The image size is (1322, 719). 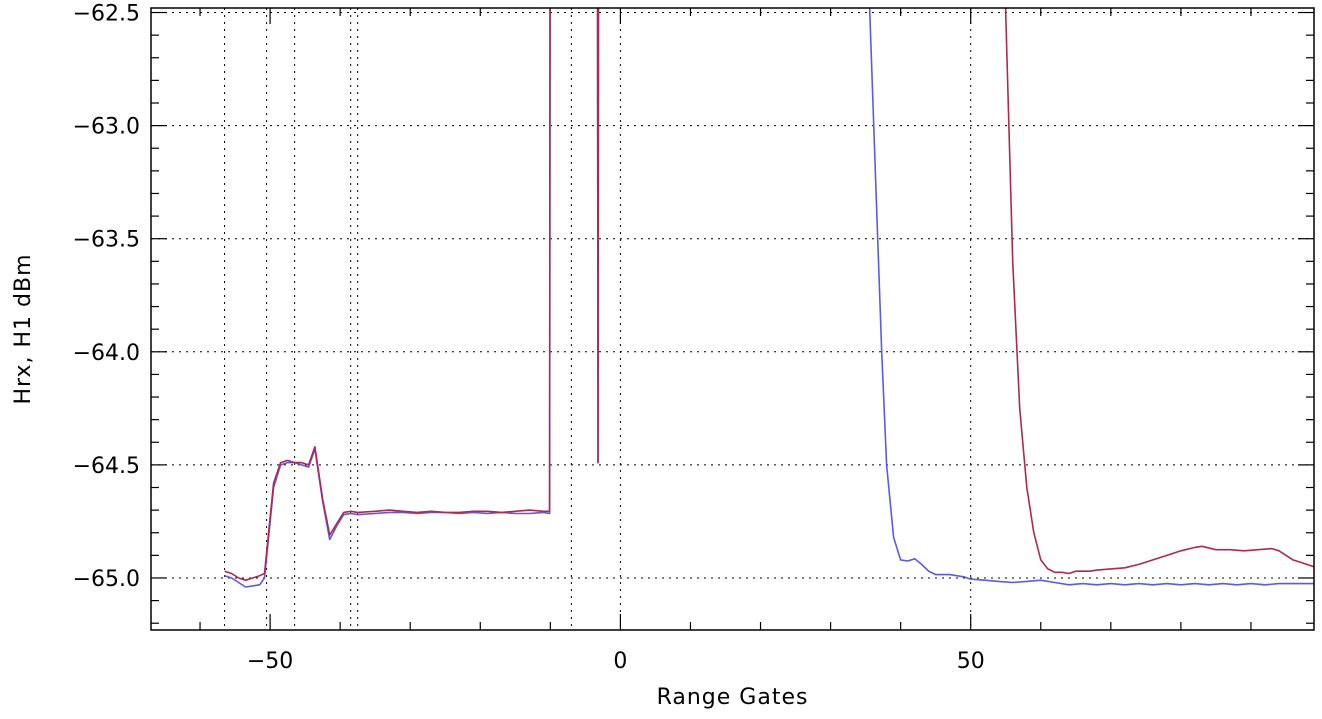 I want to click on x-tick-label: 50, so click(x=971, y=661).